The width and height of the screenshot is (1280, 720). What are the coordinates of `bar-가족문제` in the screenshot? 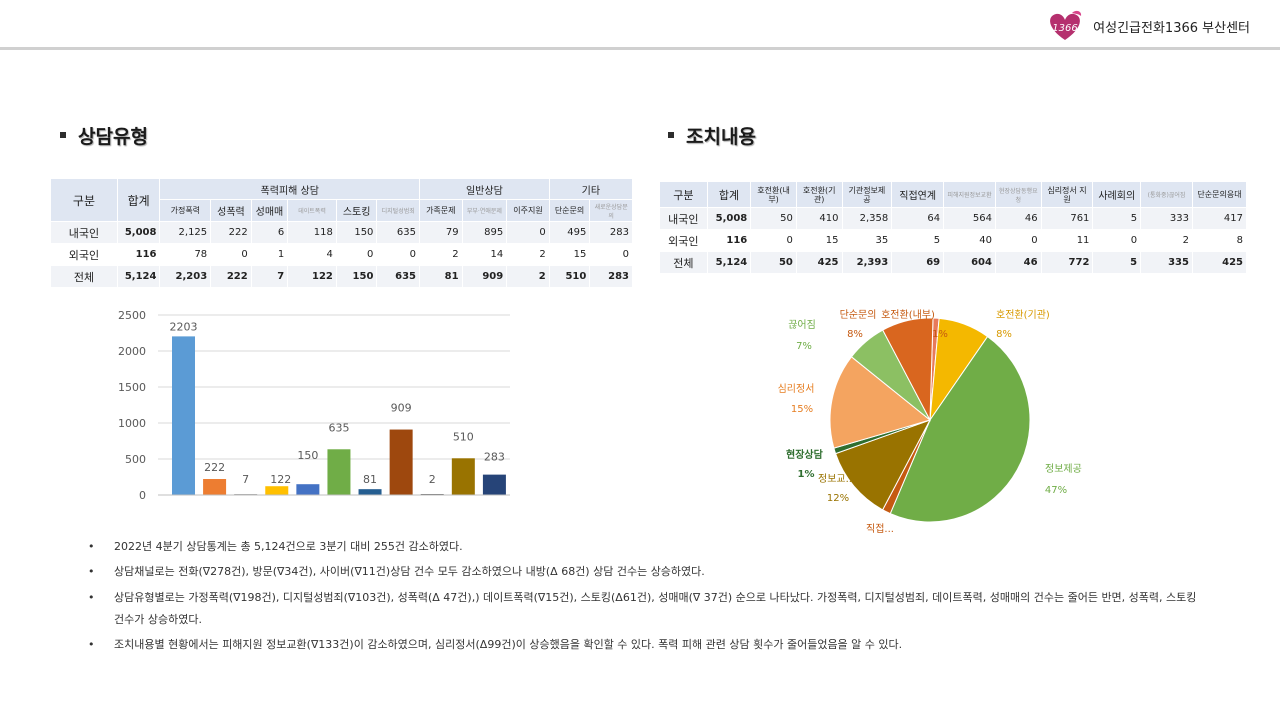 It's located at (370, 492).